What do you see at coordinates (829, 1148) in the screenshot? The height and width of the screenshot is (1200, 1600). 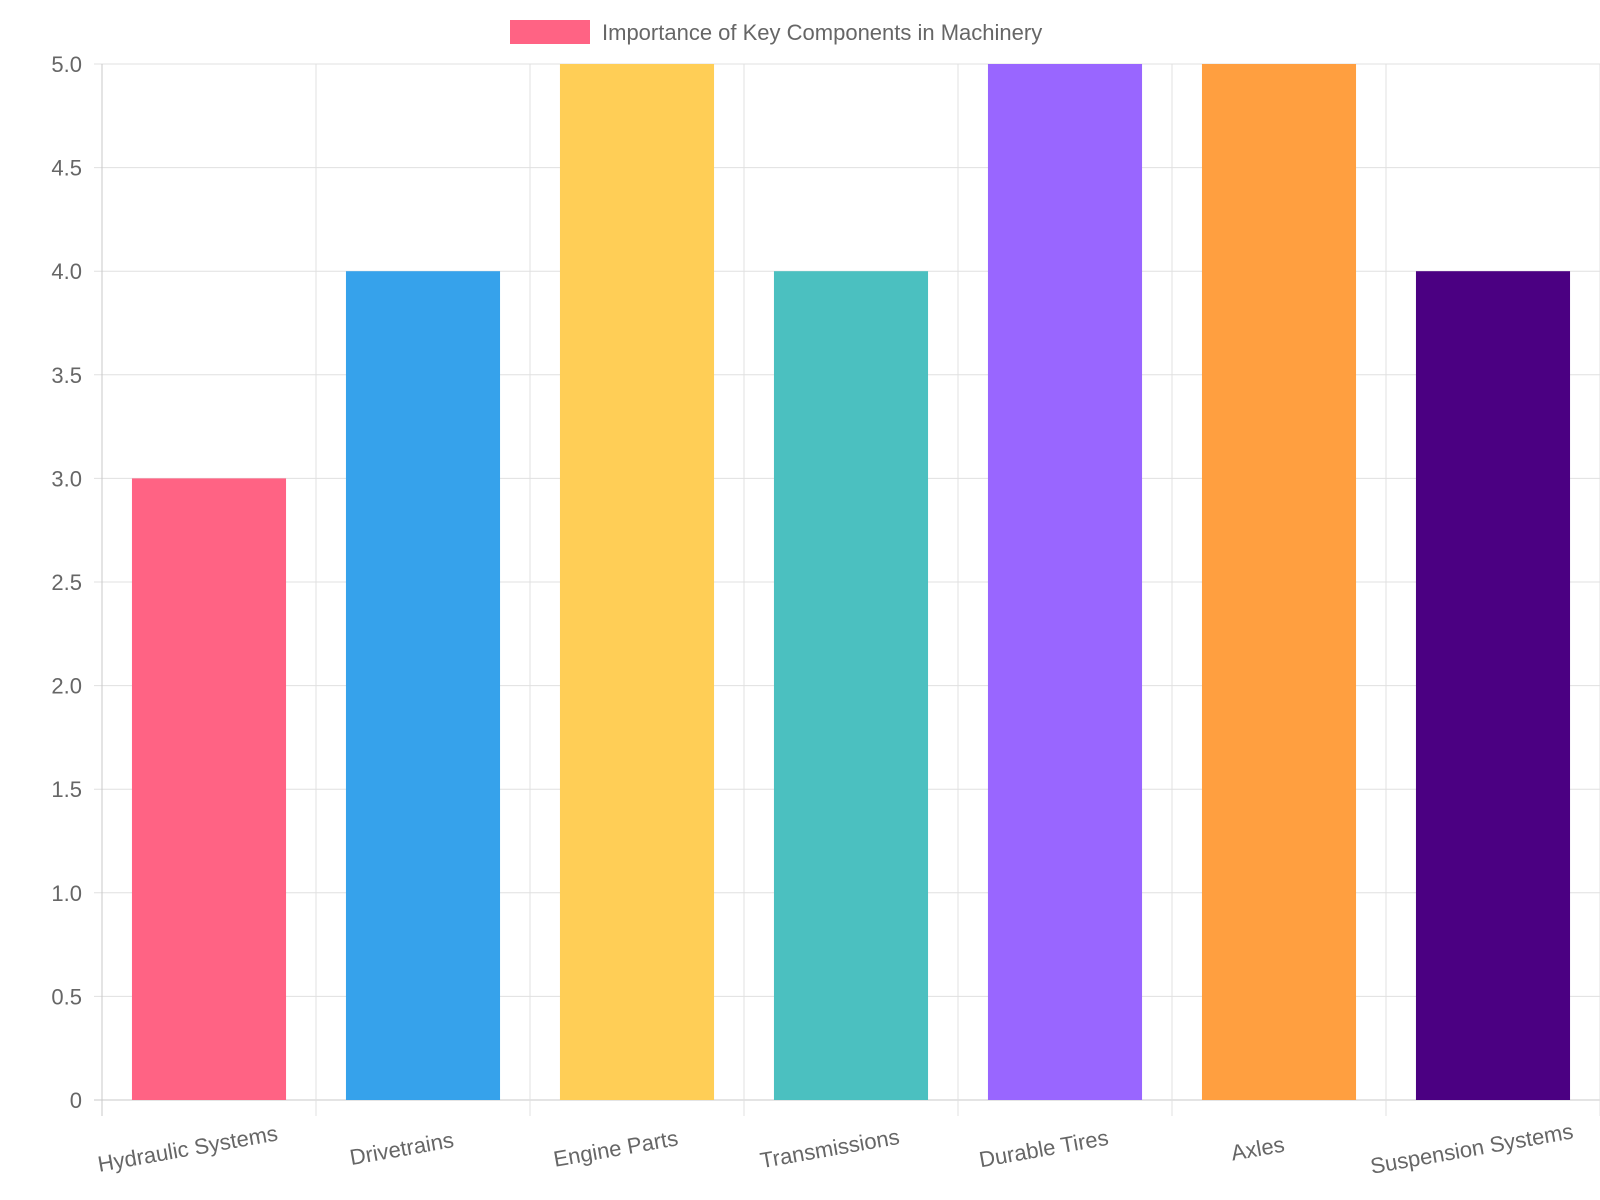 I see `x-category-label: Transmissions` at bounding box center [829, 1148].